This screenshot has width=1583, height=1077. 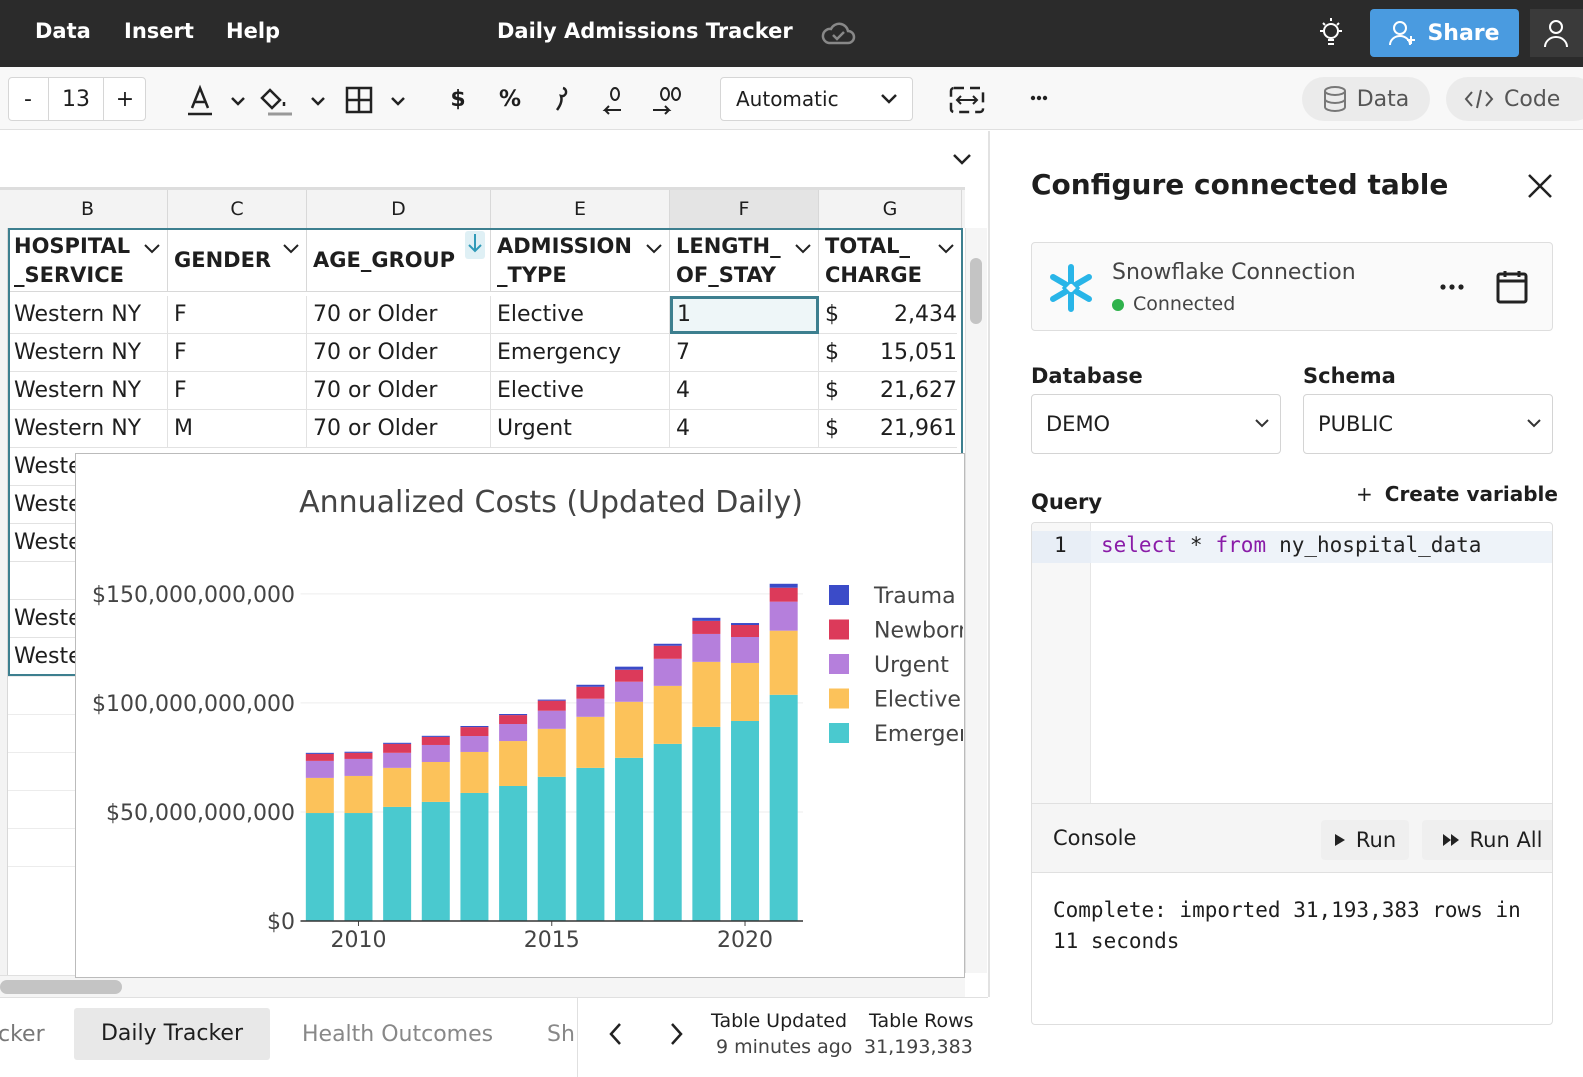 I want to click on panel-divider, so click(x=989, y=564).